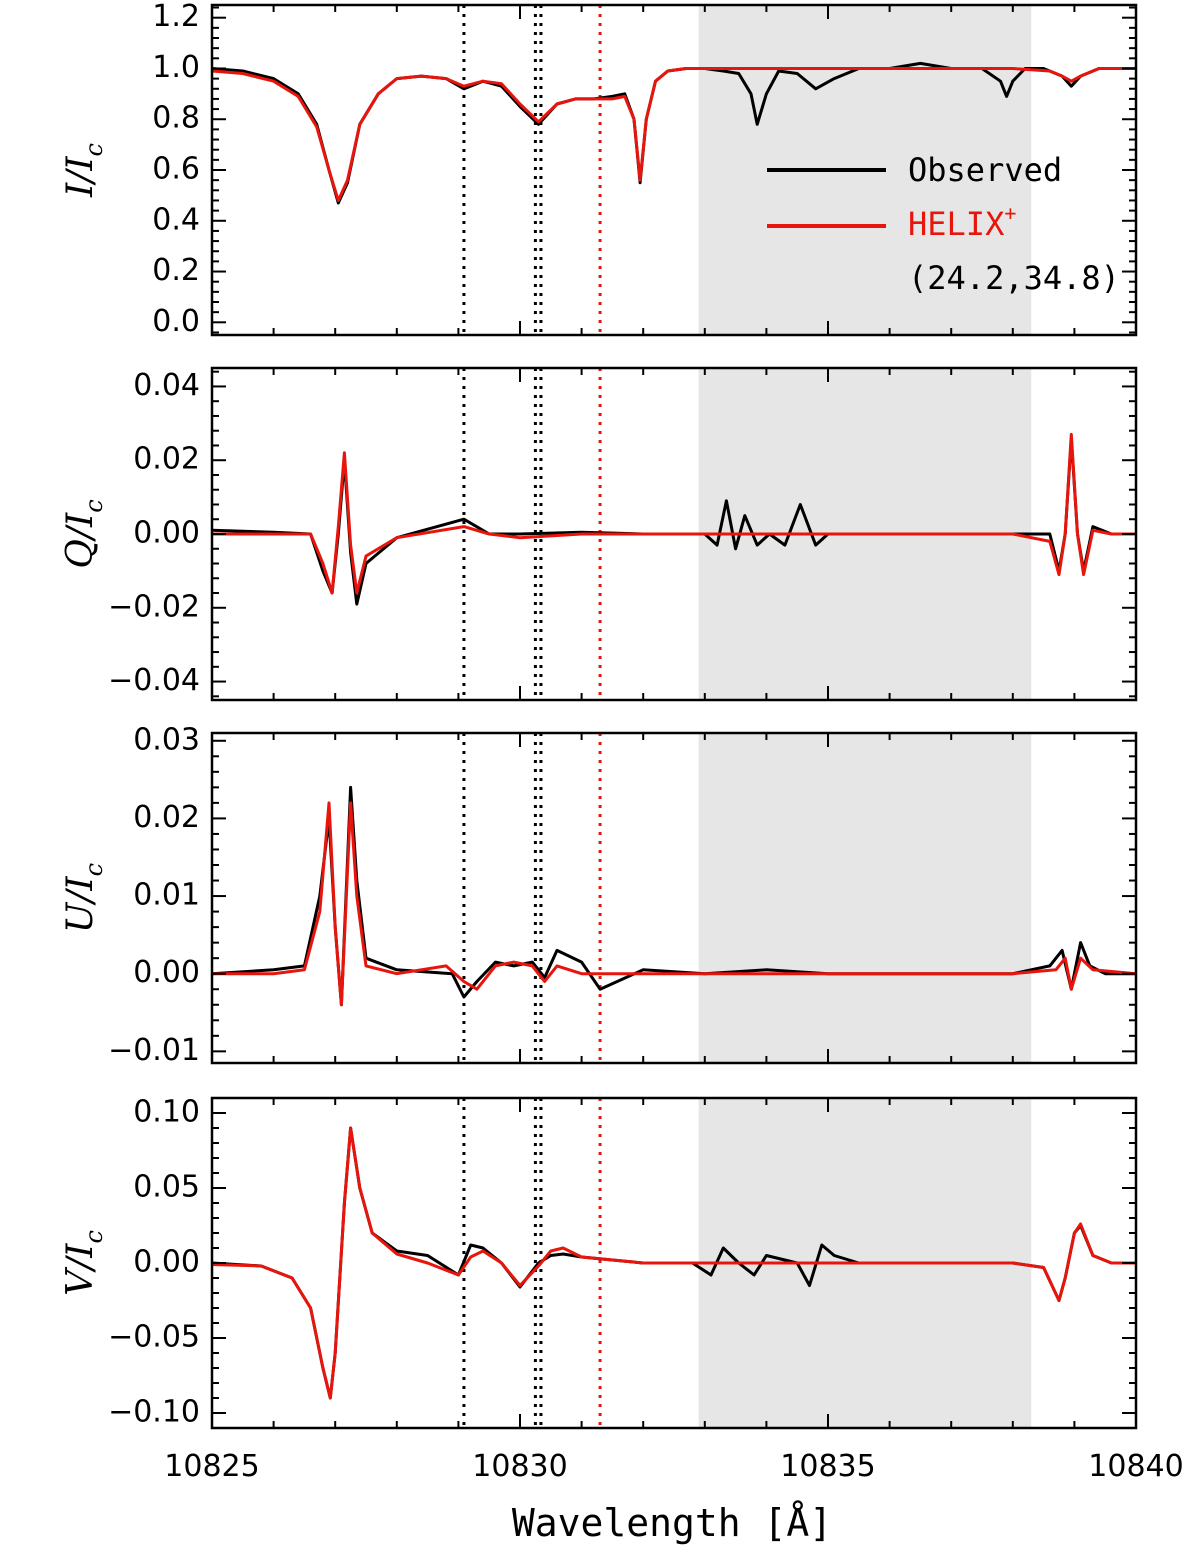 The width and height of the screenshot is (1200, 1556). What do you see at coordinates (176, 169) in the screenshot?
I see `y-tick-label-I: 0.6` at bounding box center [176, 169].